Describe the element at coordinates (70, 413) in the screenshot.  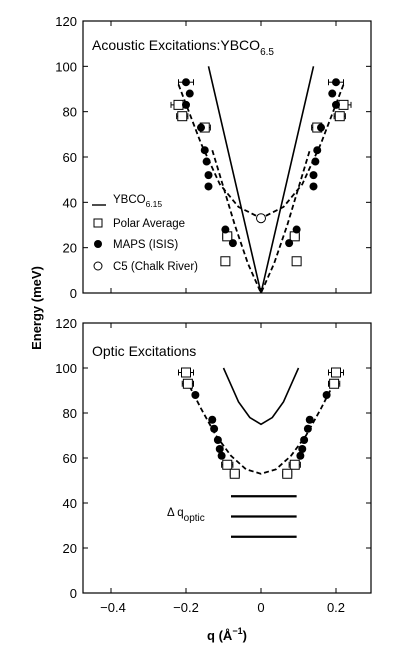
I see `optic-ytick-label: 80` at that location.